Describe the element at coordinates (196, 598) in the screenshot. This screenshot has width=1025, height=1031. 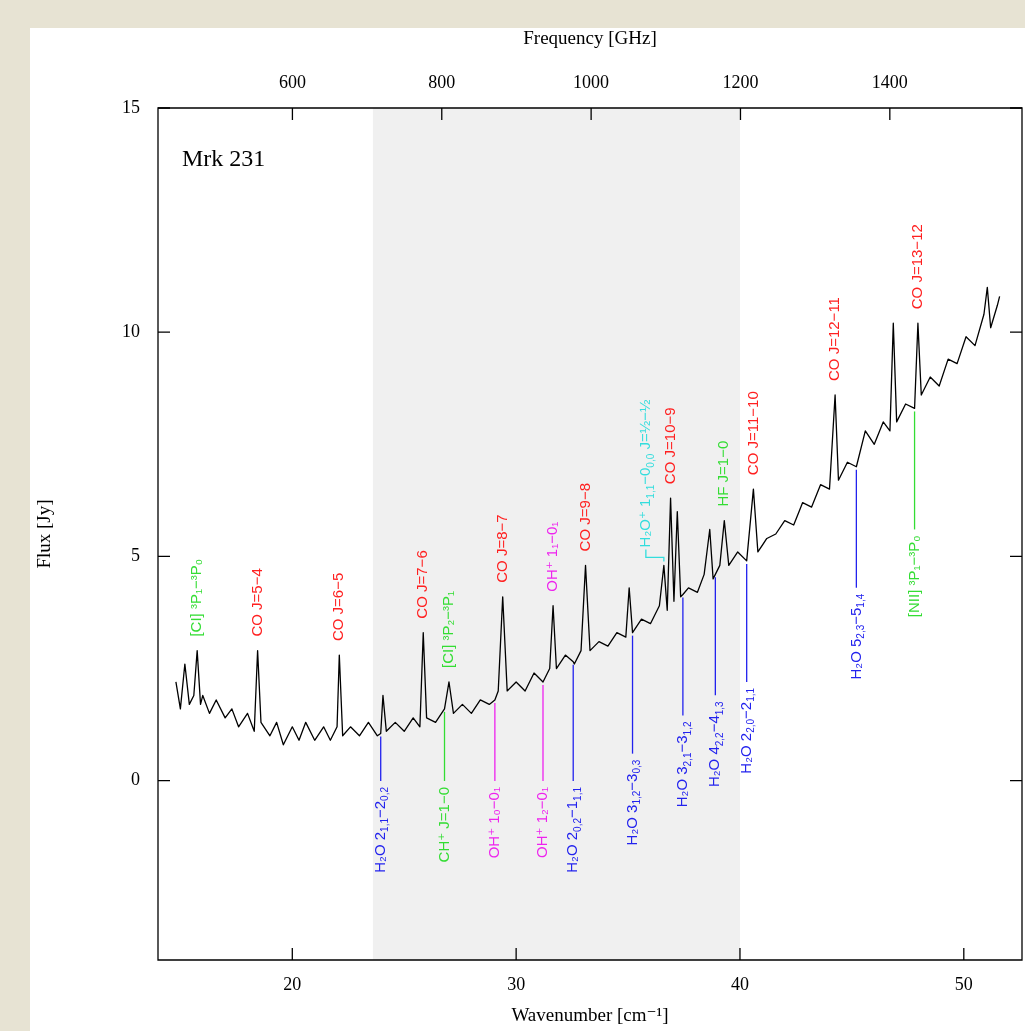
I see `annotation: [CI] ³P₁−³P₀` at that location.